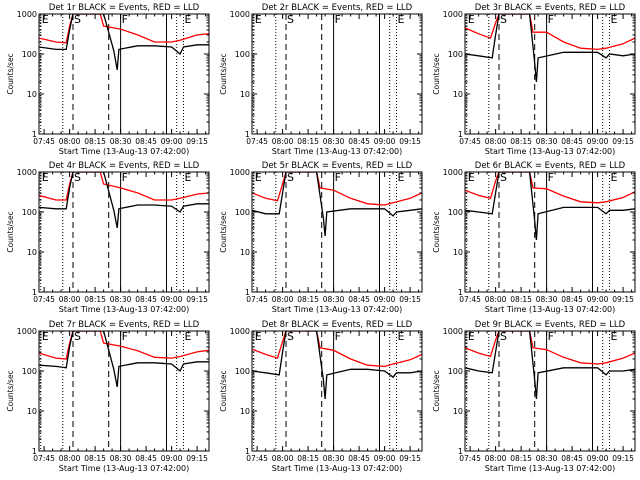 The height and width of the screenshot is (480, 640). What do you see at coordinates (124, 325) in the screenshot?
I see `panel-title: Det 7r BLACK = Events, RED = LLD` at bounding box center [124, 325].